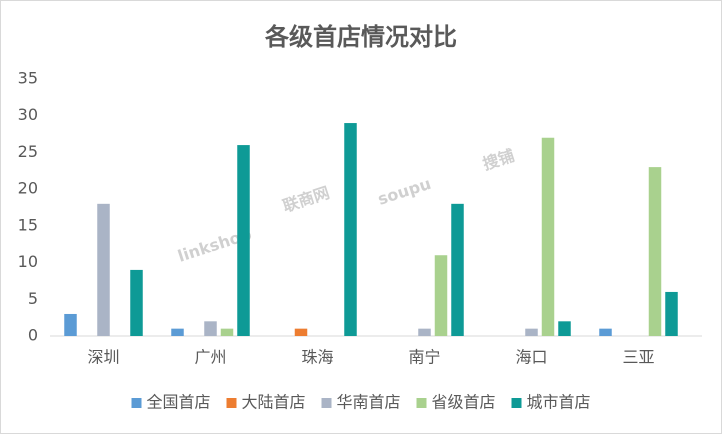 Image resolution: width=722 pixels, height=434 pixels. Describe the element at coordinates (424, 357) in the screenshot. I see `x-tick-label: 南宁` at that location.